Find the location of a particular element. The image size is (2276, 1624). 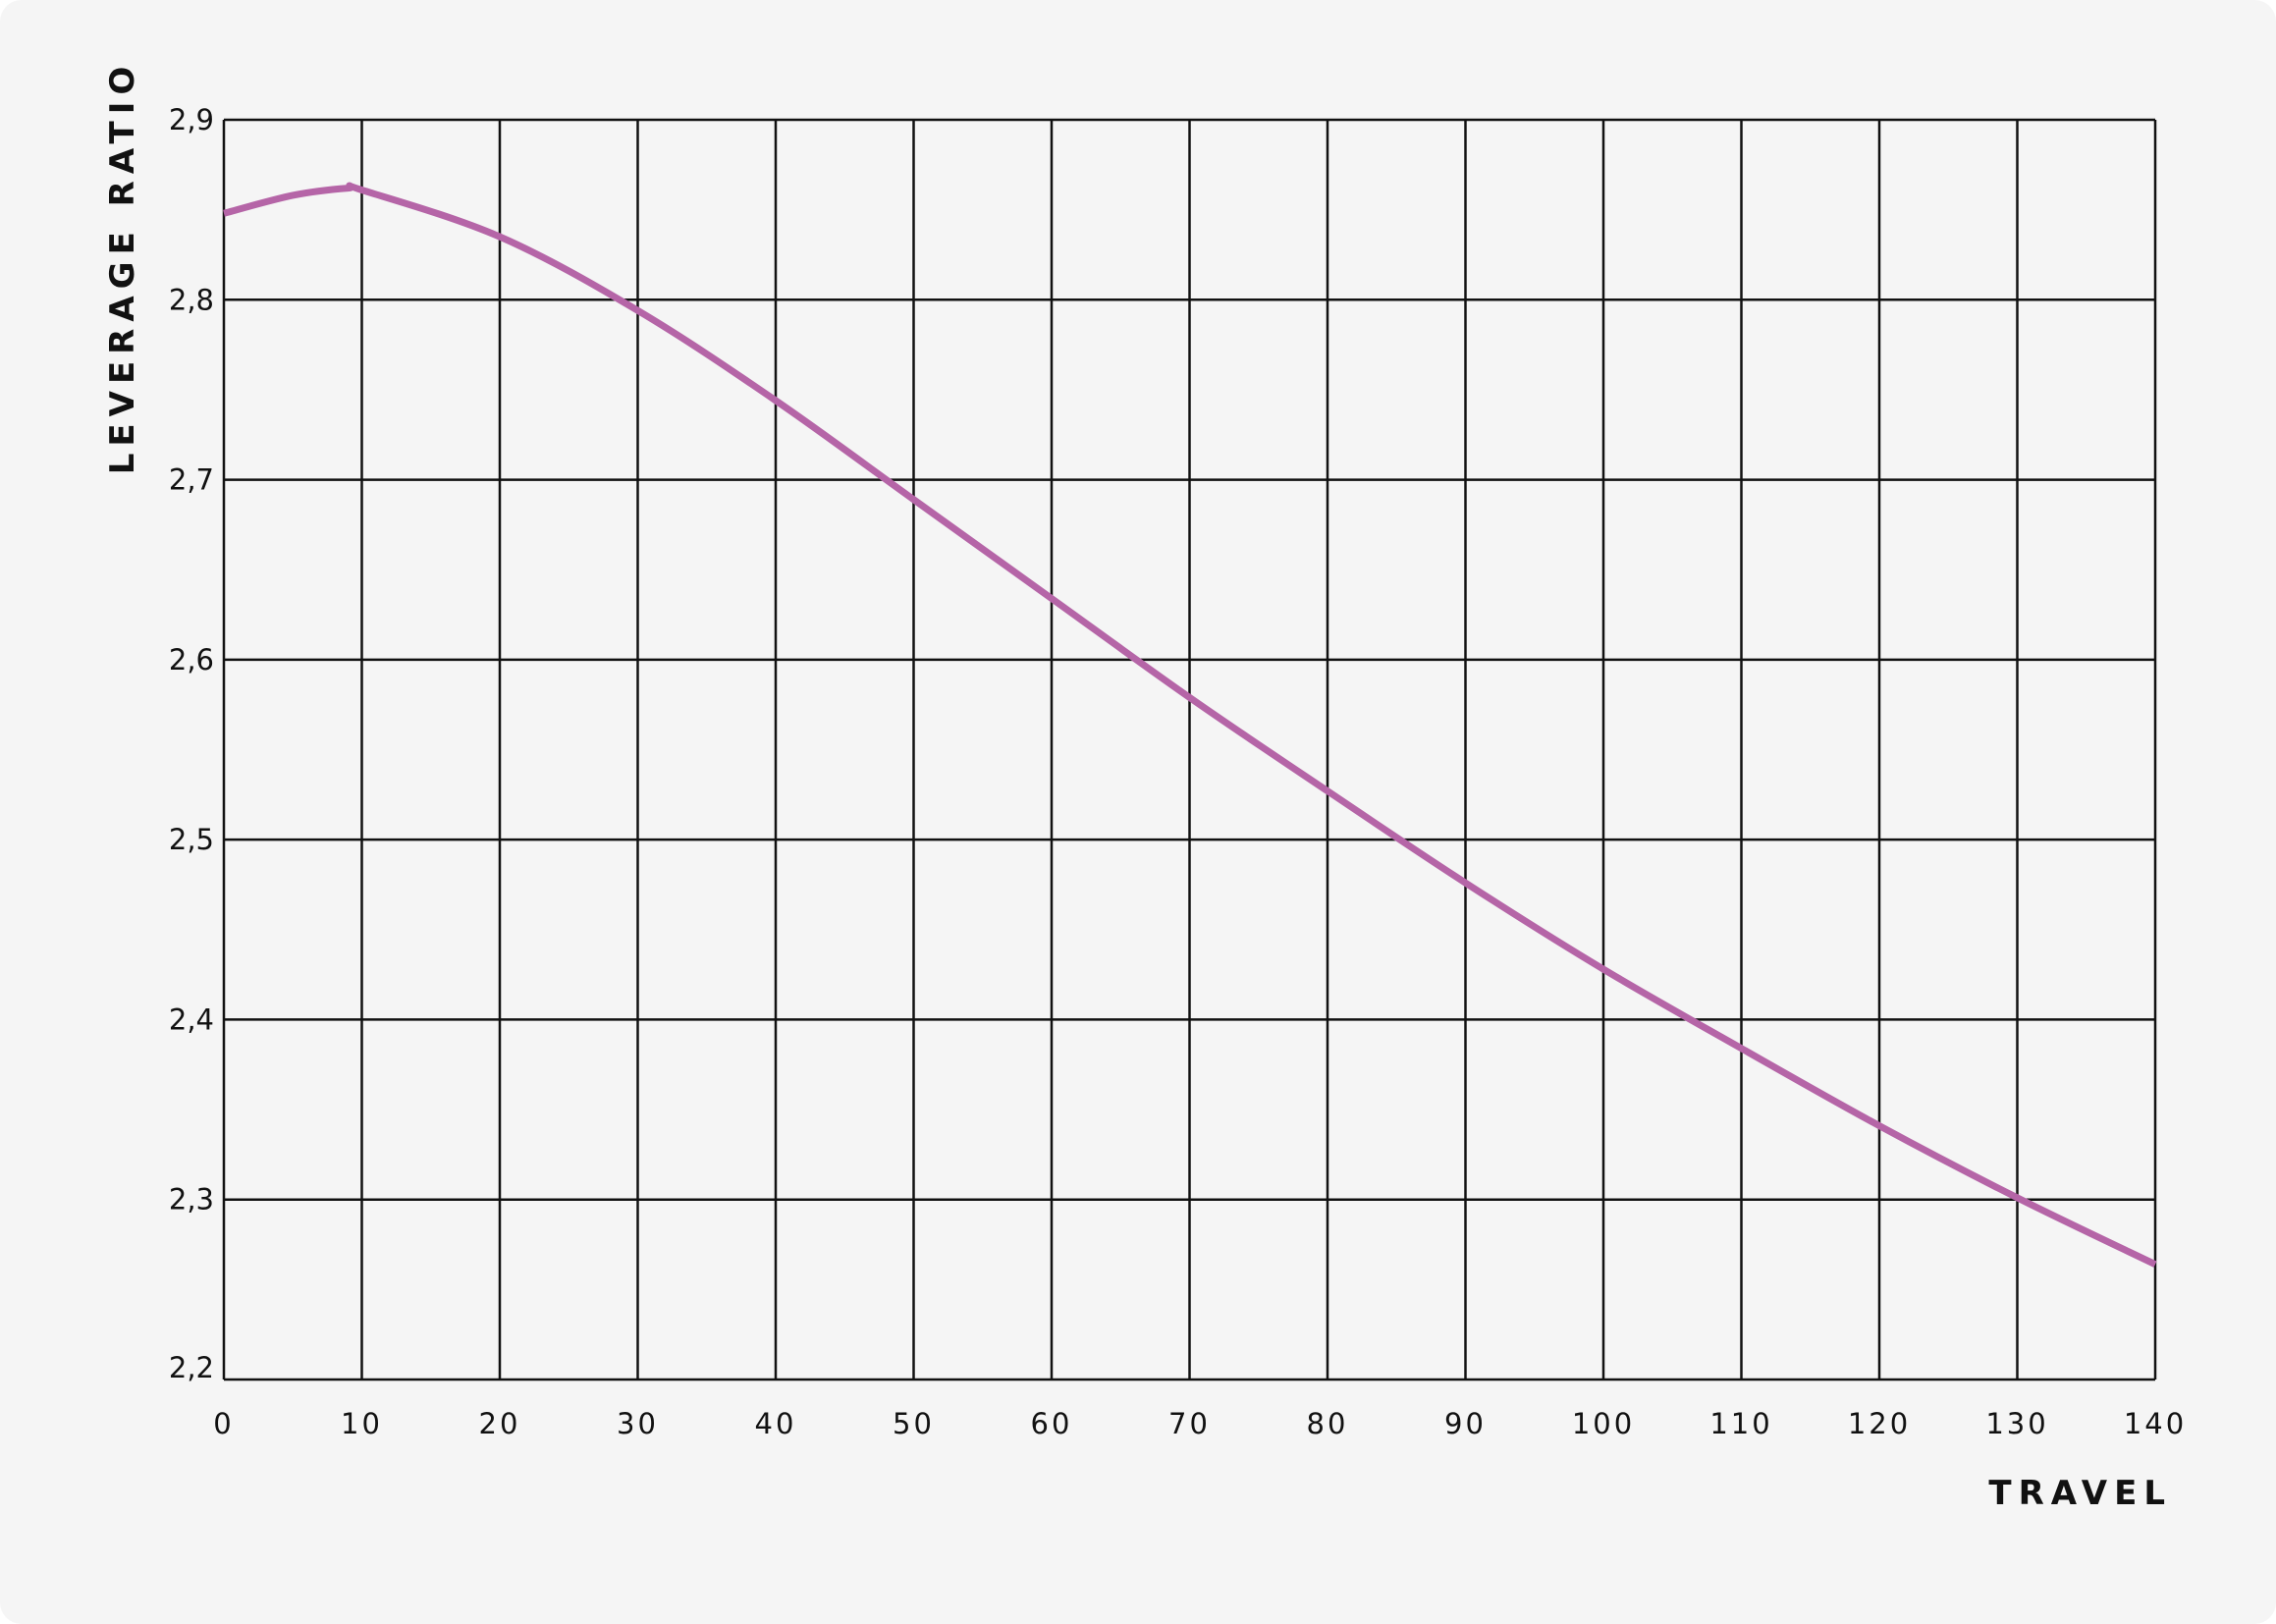

y-axis-title: LEVERAGE RATIO is located at coordinates (122, 267).